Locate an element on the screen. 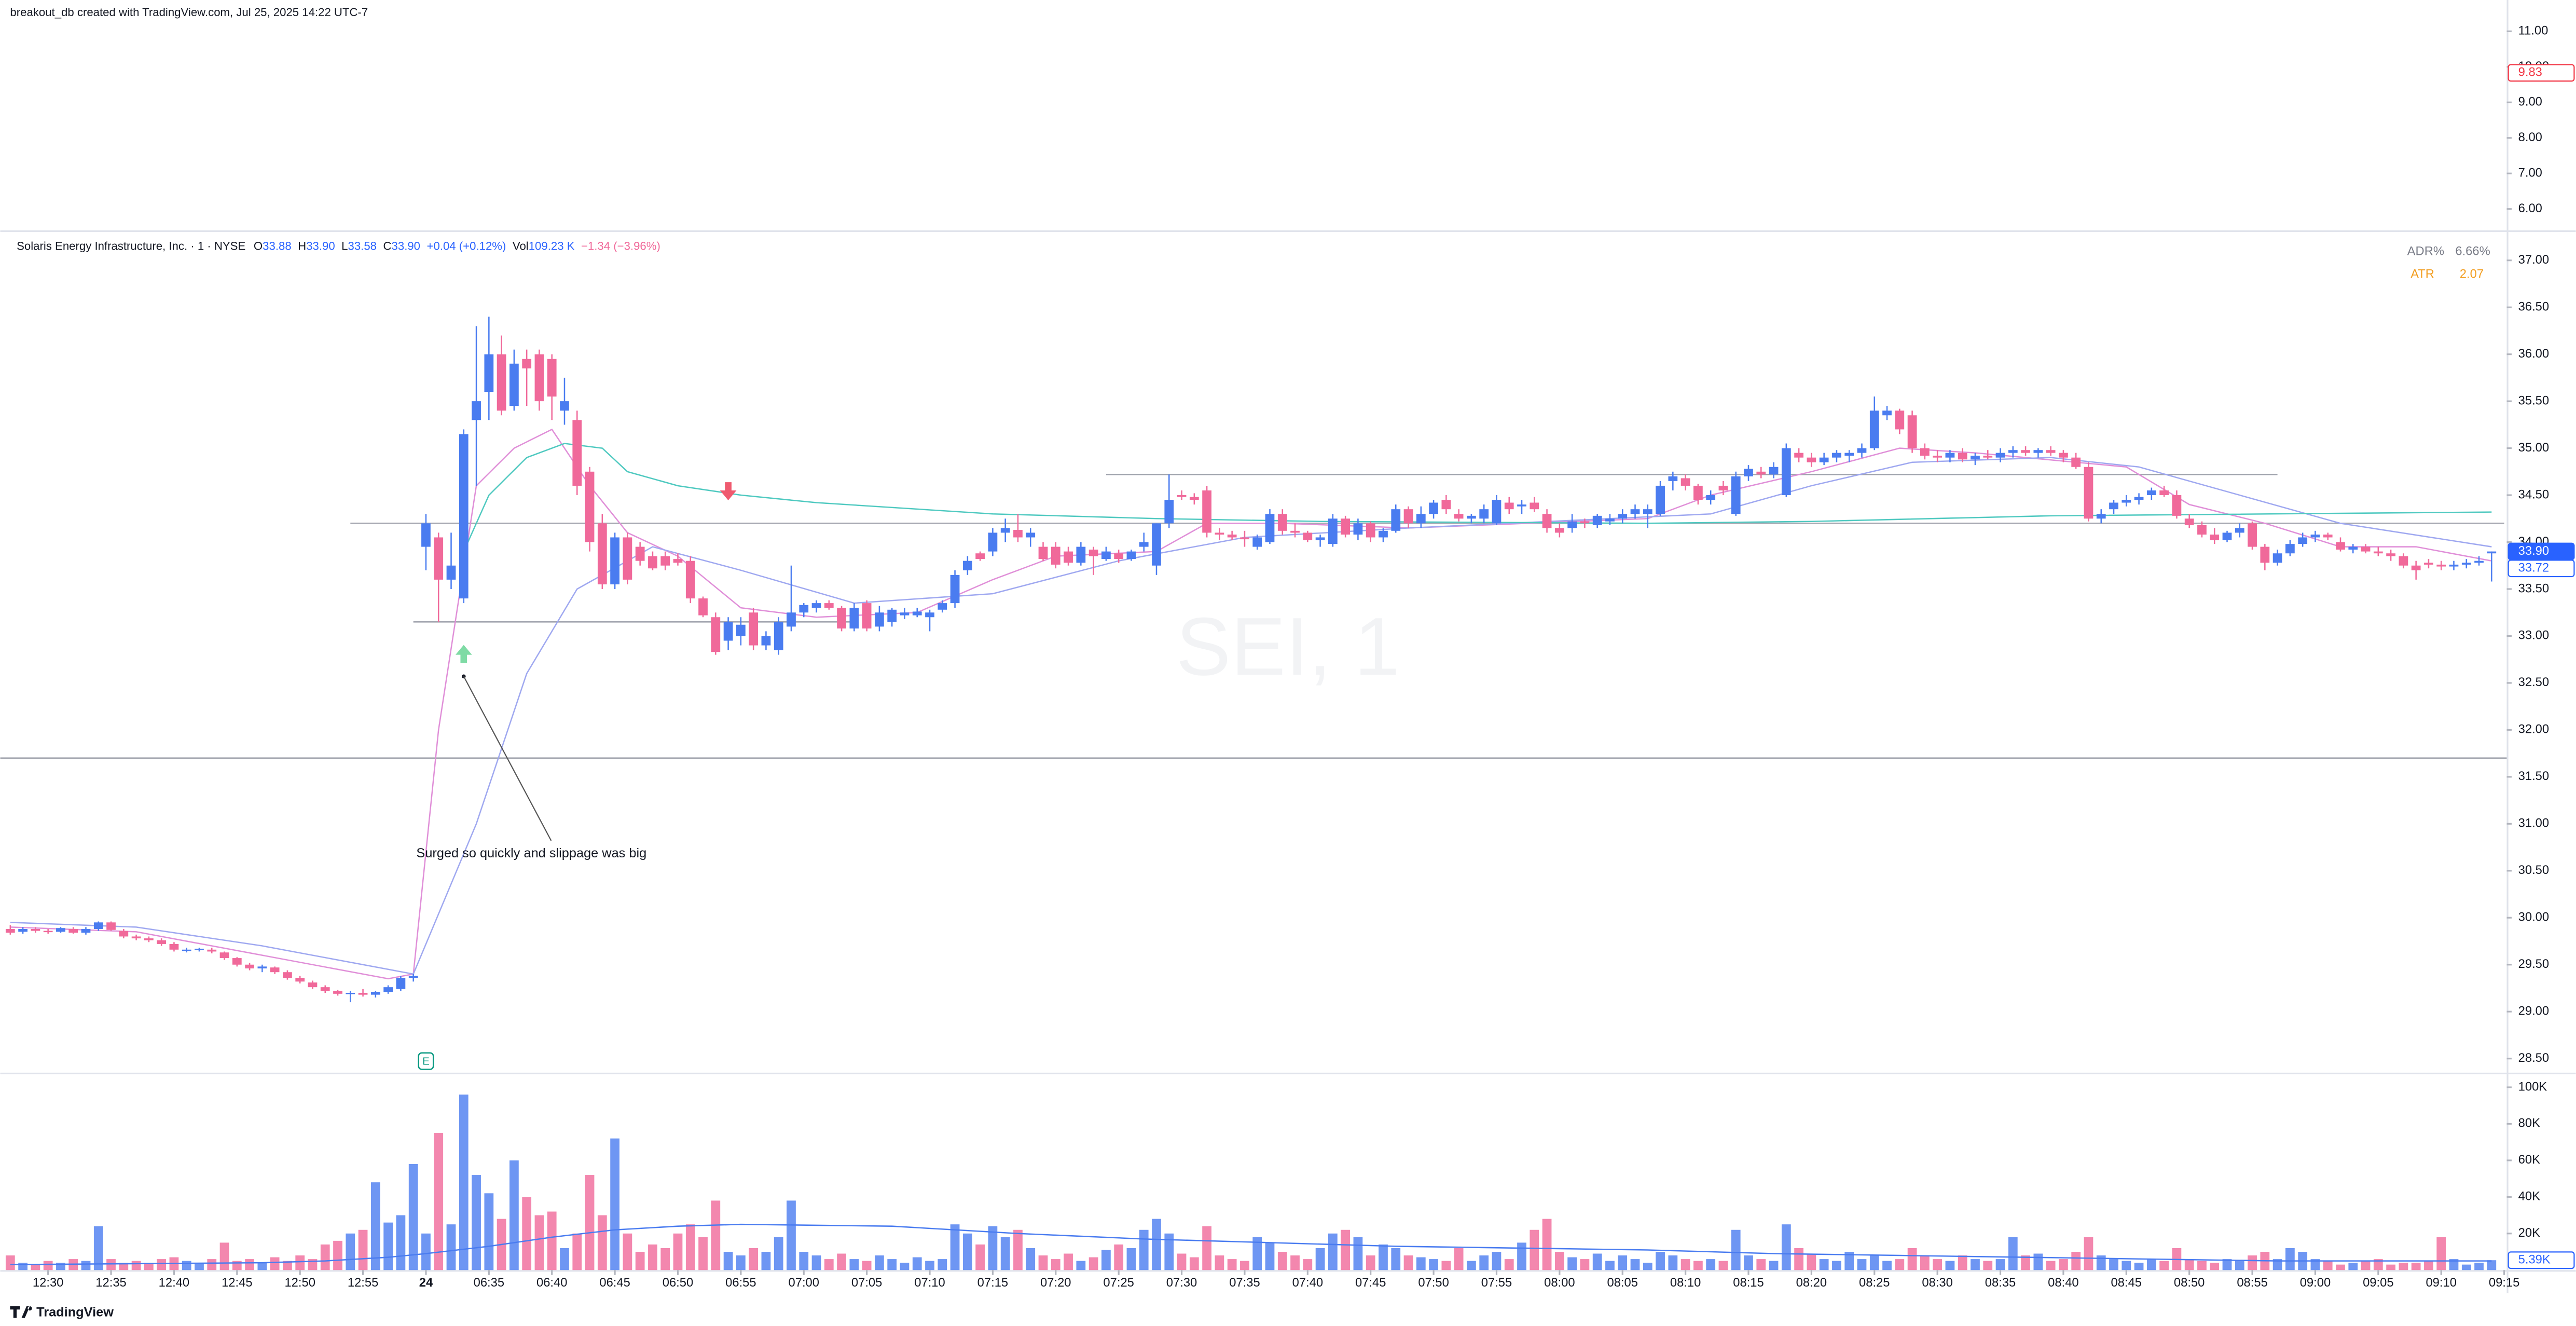 The width and height of the screenshot is (2576, 1326). y-tick-label: 9.00 is located at coordinates (2530, 102).